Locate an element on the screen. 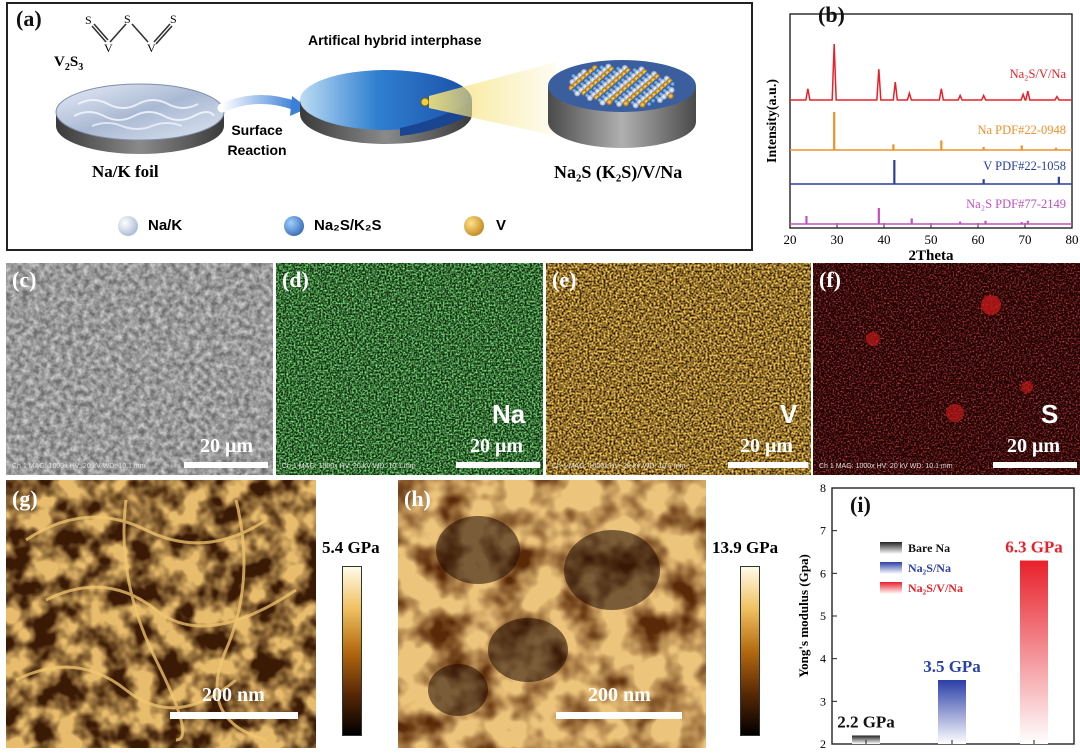 The height and width of the screenshot is (756, 1080). legend-na-k-label: Na/K is located at coordinates (165, 225).